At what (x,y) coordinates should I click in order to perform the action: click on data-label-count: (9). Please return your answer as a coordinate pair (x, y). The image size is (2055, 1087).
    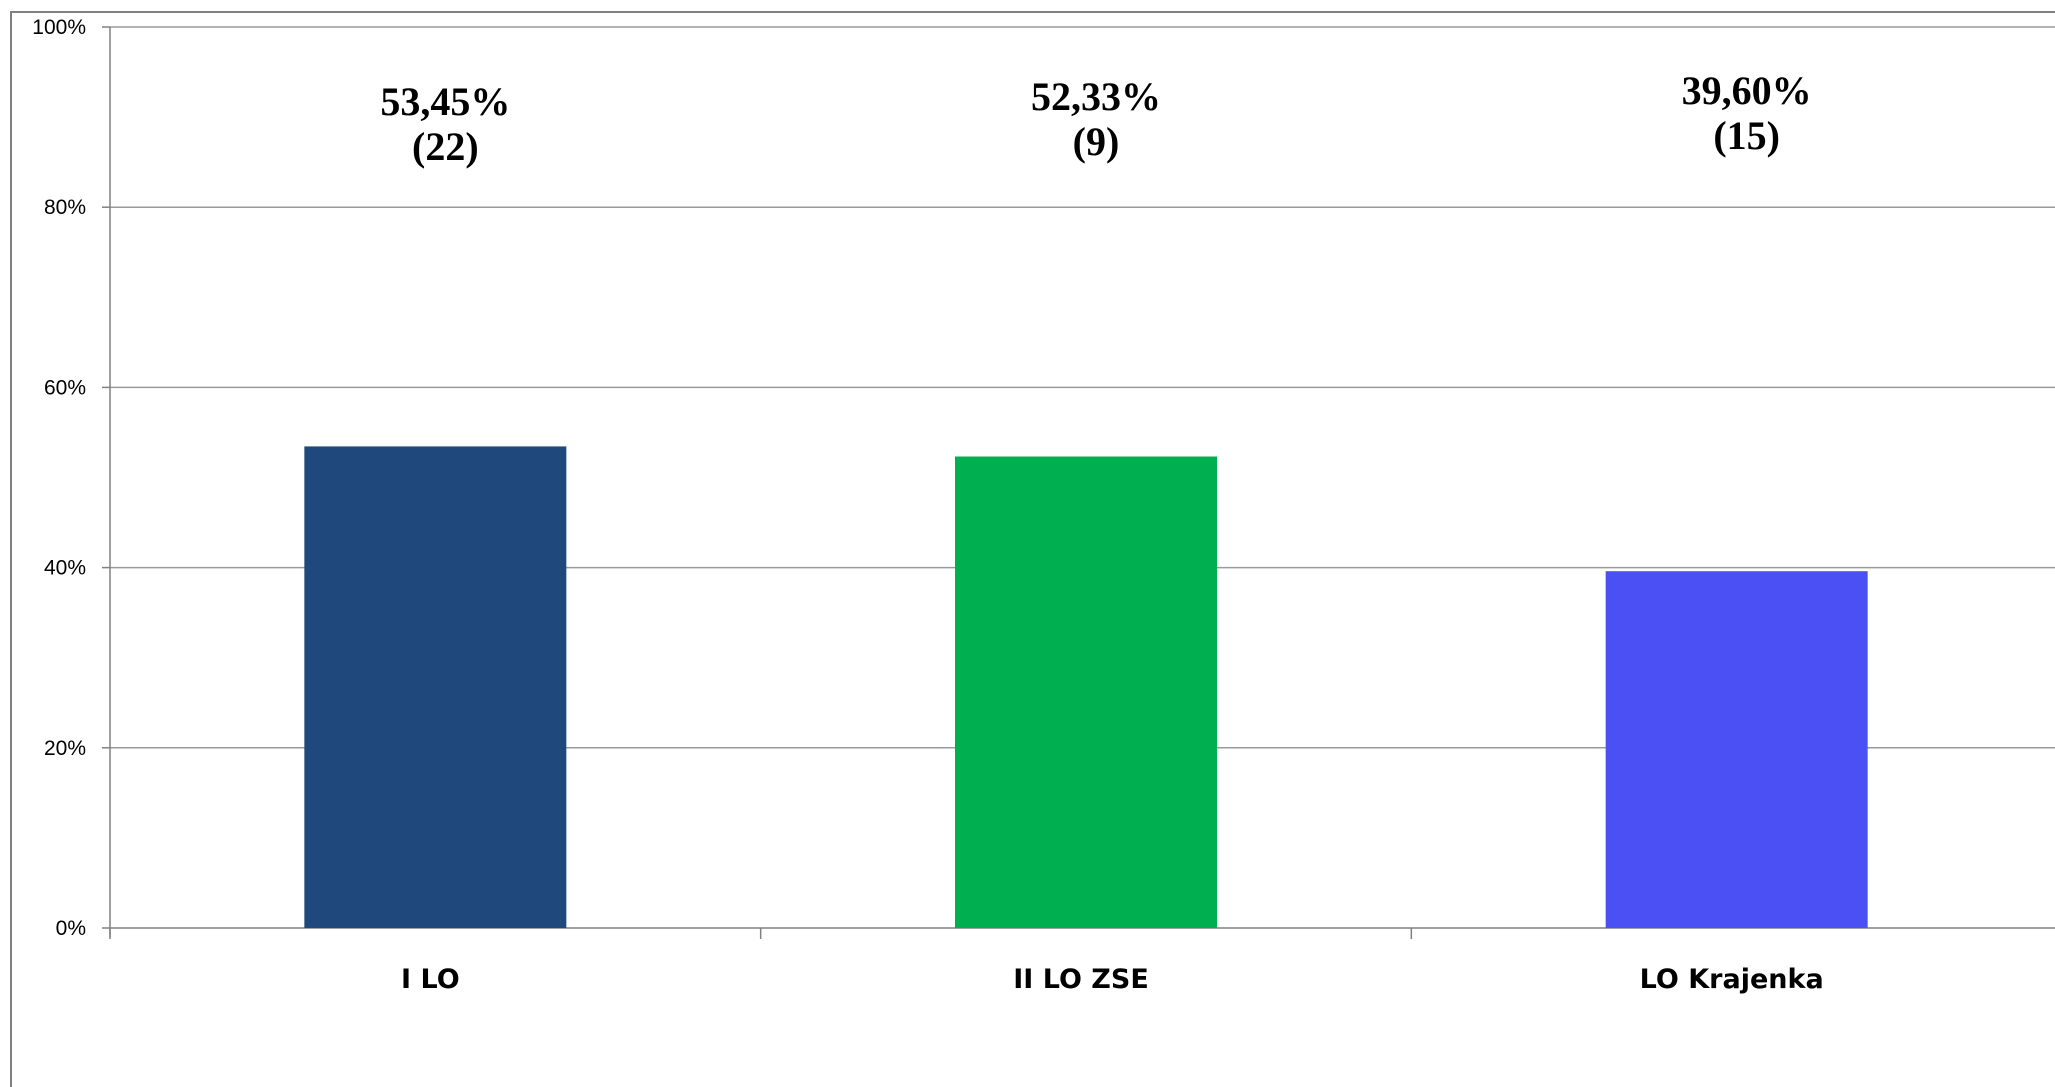
    Looking at the image, I should click on (1096, 141).